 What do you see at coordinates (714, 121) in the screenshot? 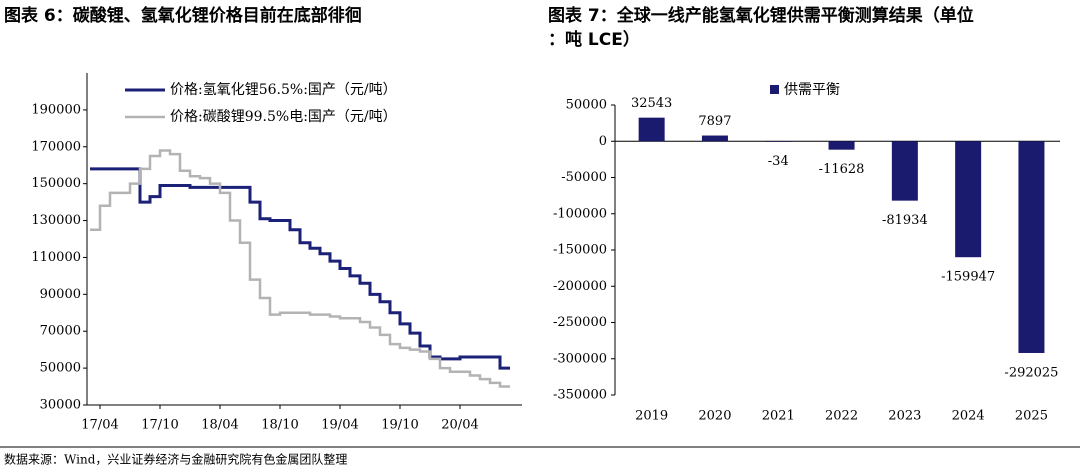
I see `value-label: 7897` at bounding box center [714, 121].